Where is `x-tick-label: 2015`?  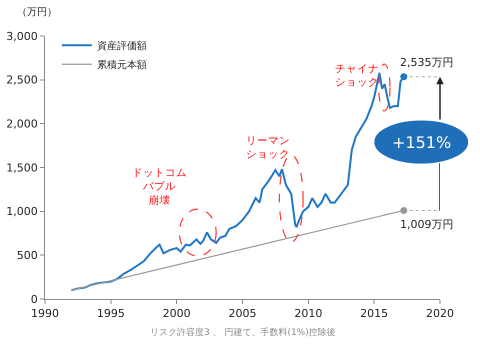
x-tick-label: 2015 is located at coordinates (374, 313).